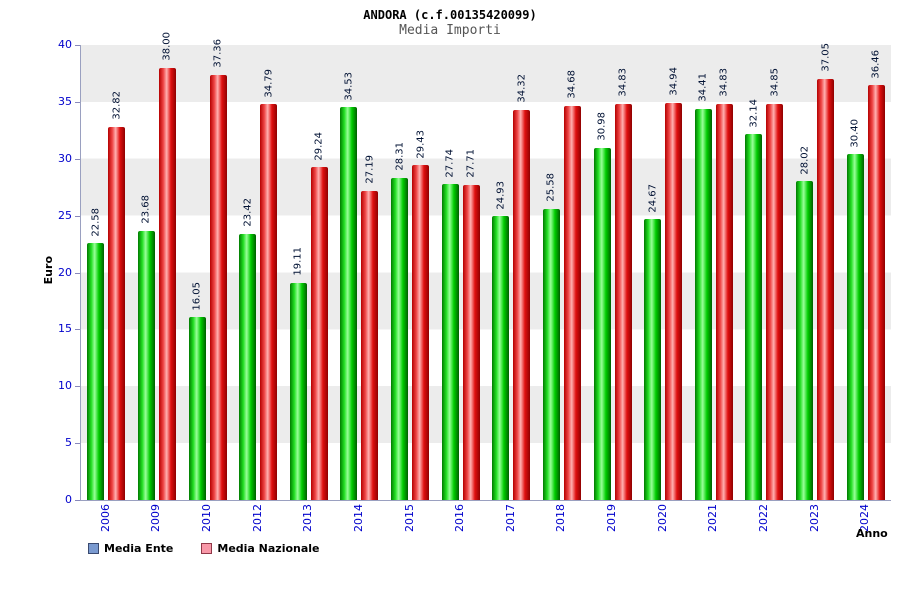 This screenshot has width=900, height=600. I want to click on bar-media-ente-2020, so click(653, 359).